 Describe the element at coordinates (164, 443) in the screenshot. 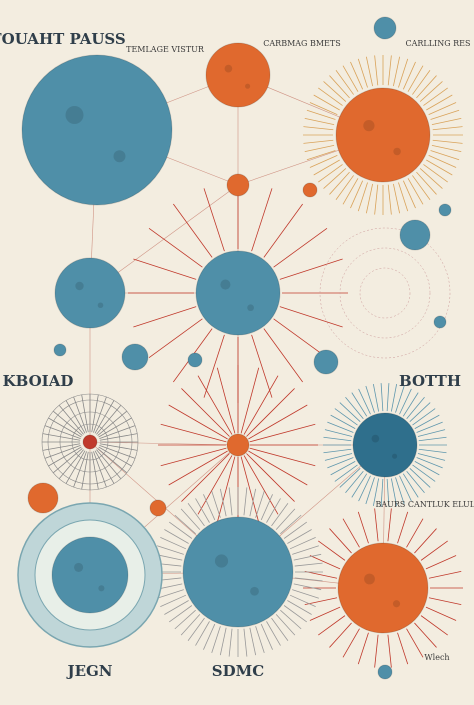

I see `connector` at that location.